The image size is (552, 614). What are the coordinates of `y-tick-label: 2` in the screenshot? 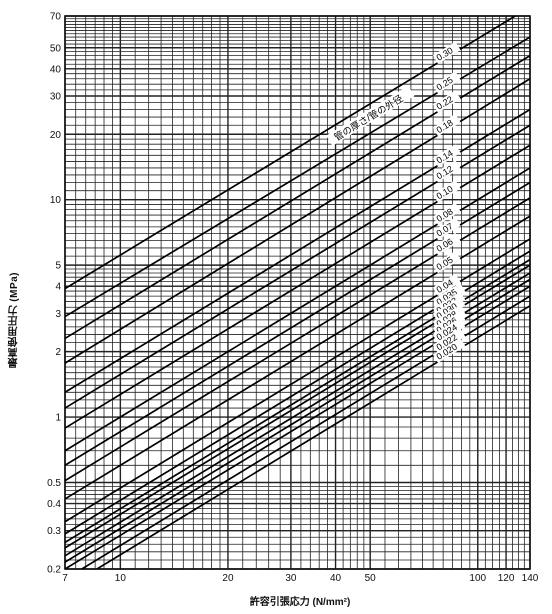 It's located at (58, 352).